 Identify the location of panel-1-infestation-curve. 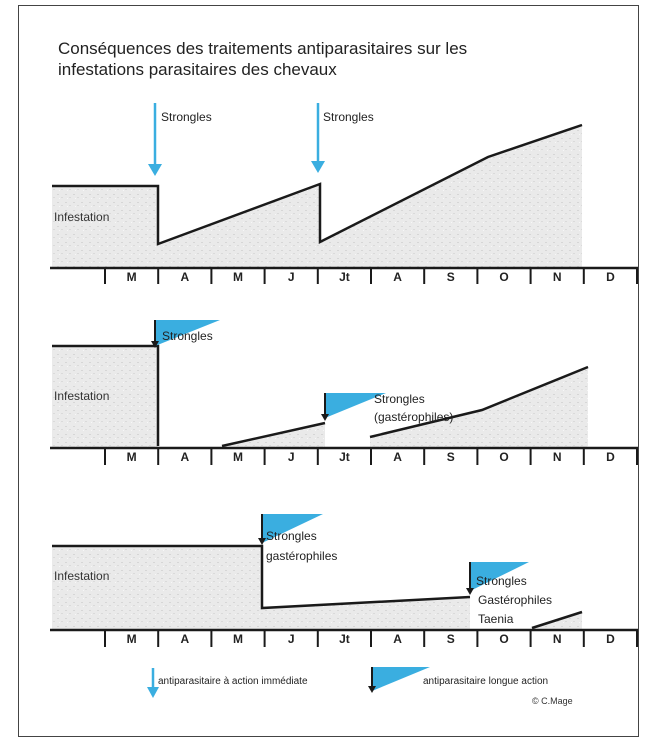
(317, 184).